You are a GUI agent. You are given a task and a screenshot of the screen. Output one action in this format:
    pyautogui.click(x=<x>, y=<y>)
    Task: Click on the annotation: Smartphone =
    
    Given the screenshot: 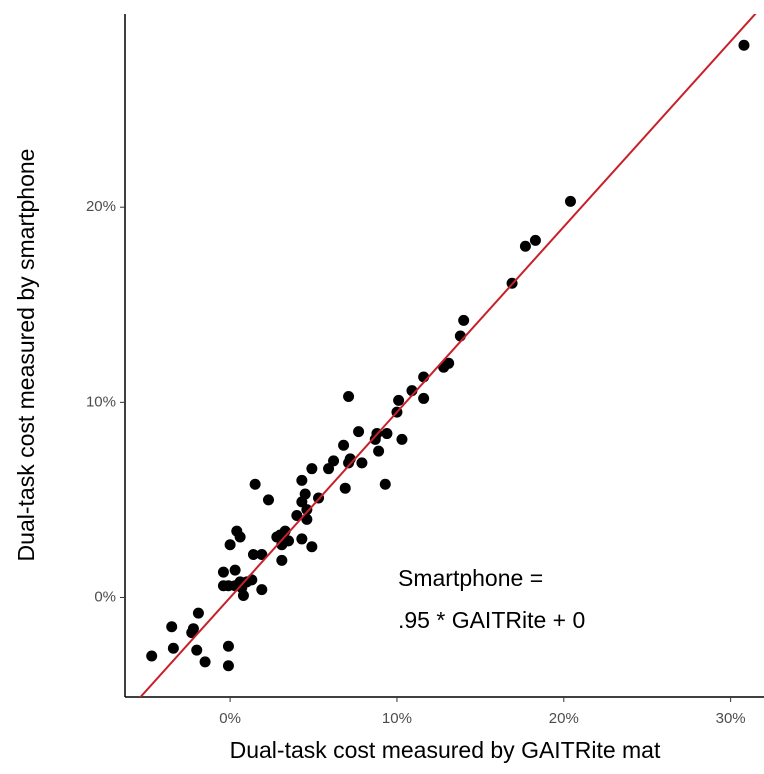 What is the action you would take?
    pyautogui.click(x=470, y=578)
    